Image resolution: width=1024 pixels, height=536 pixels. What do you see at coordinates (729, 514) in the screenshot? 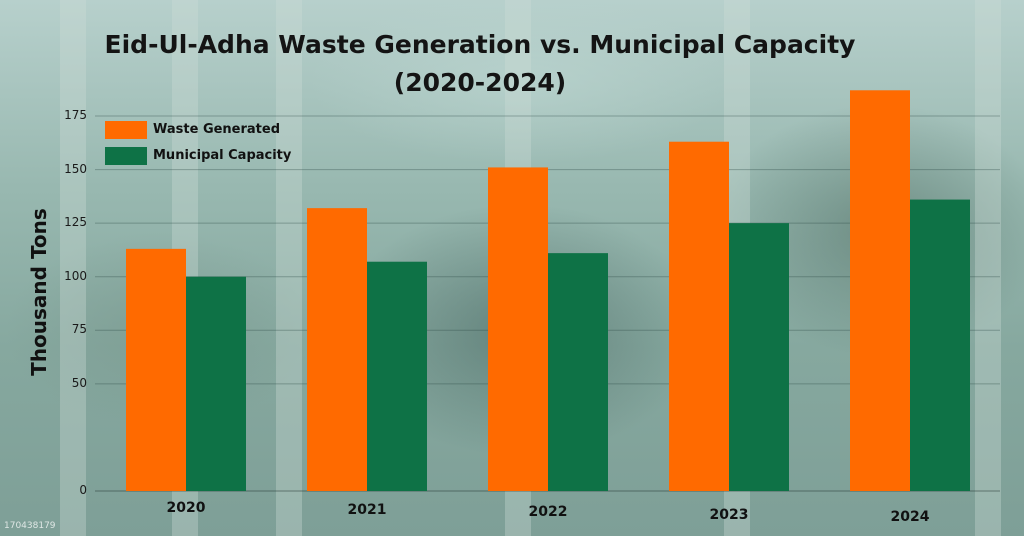
I see `x-tick-label: 2023` at bounding box center [729, 514].